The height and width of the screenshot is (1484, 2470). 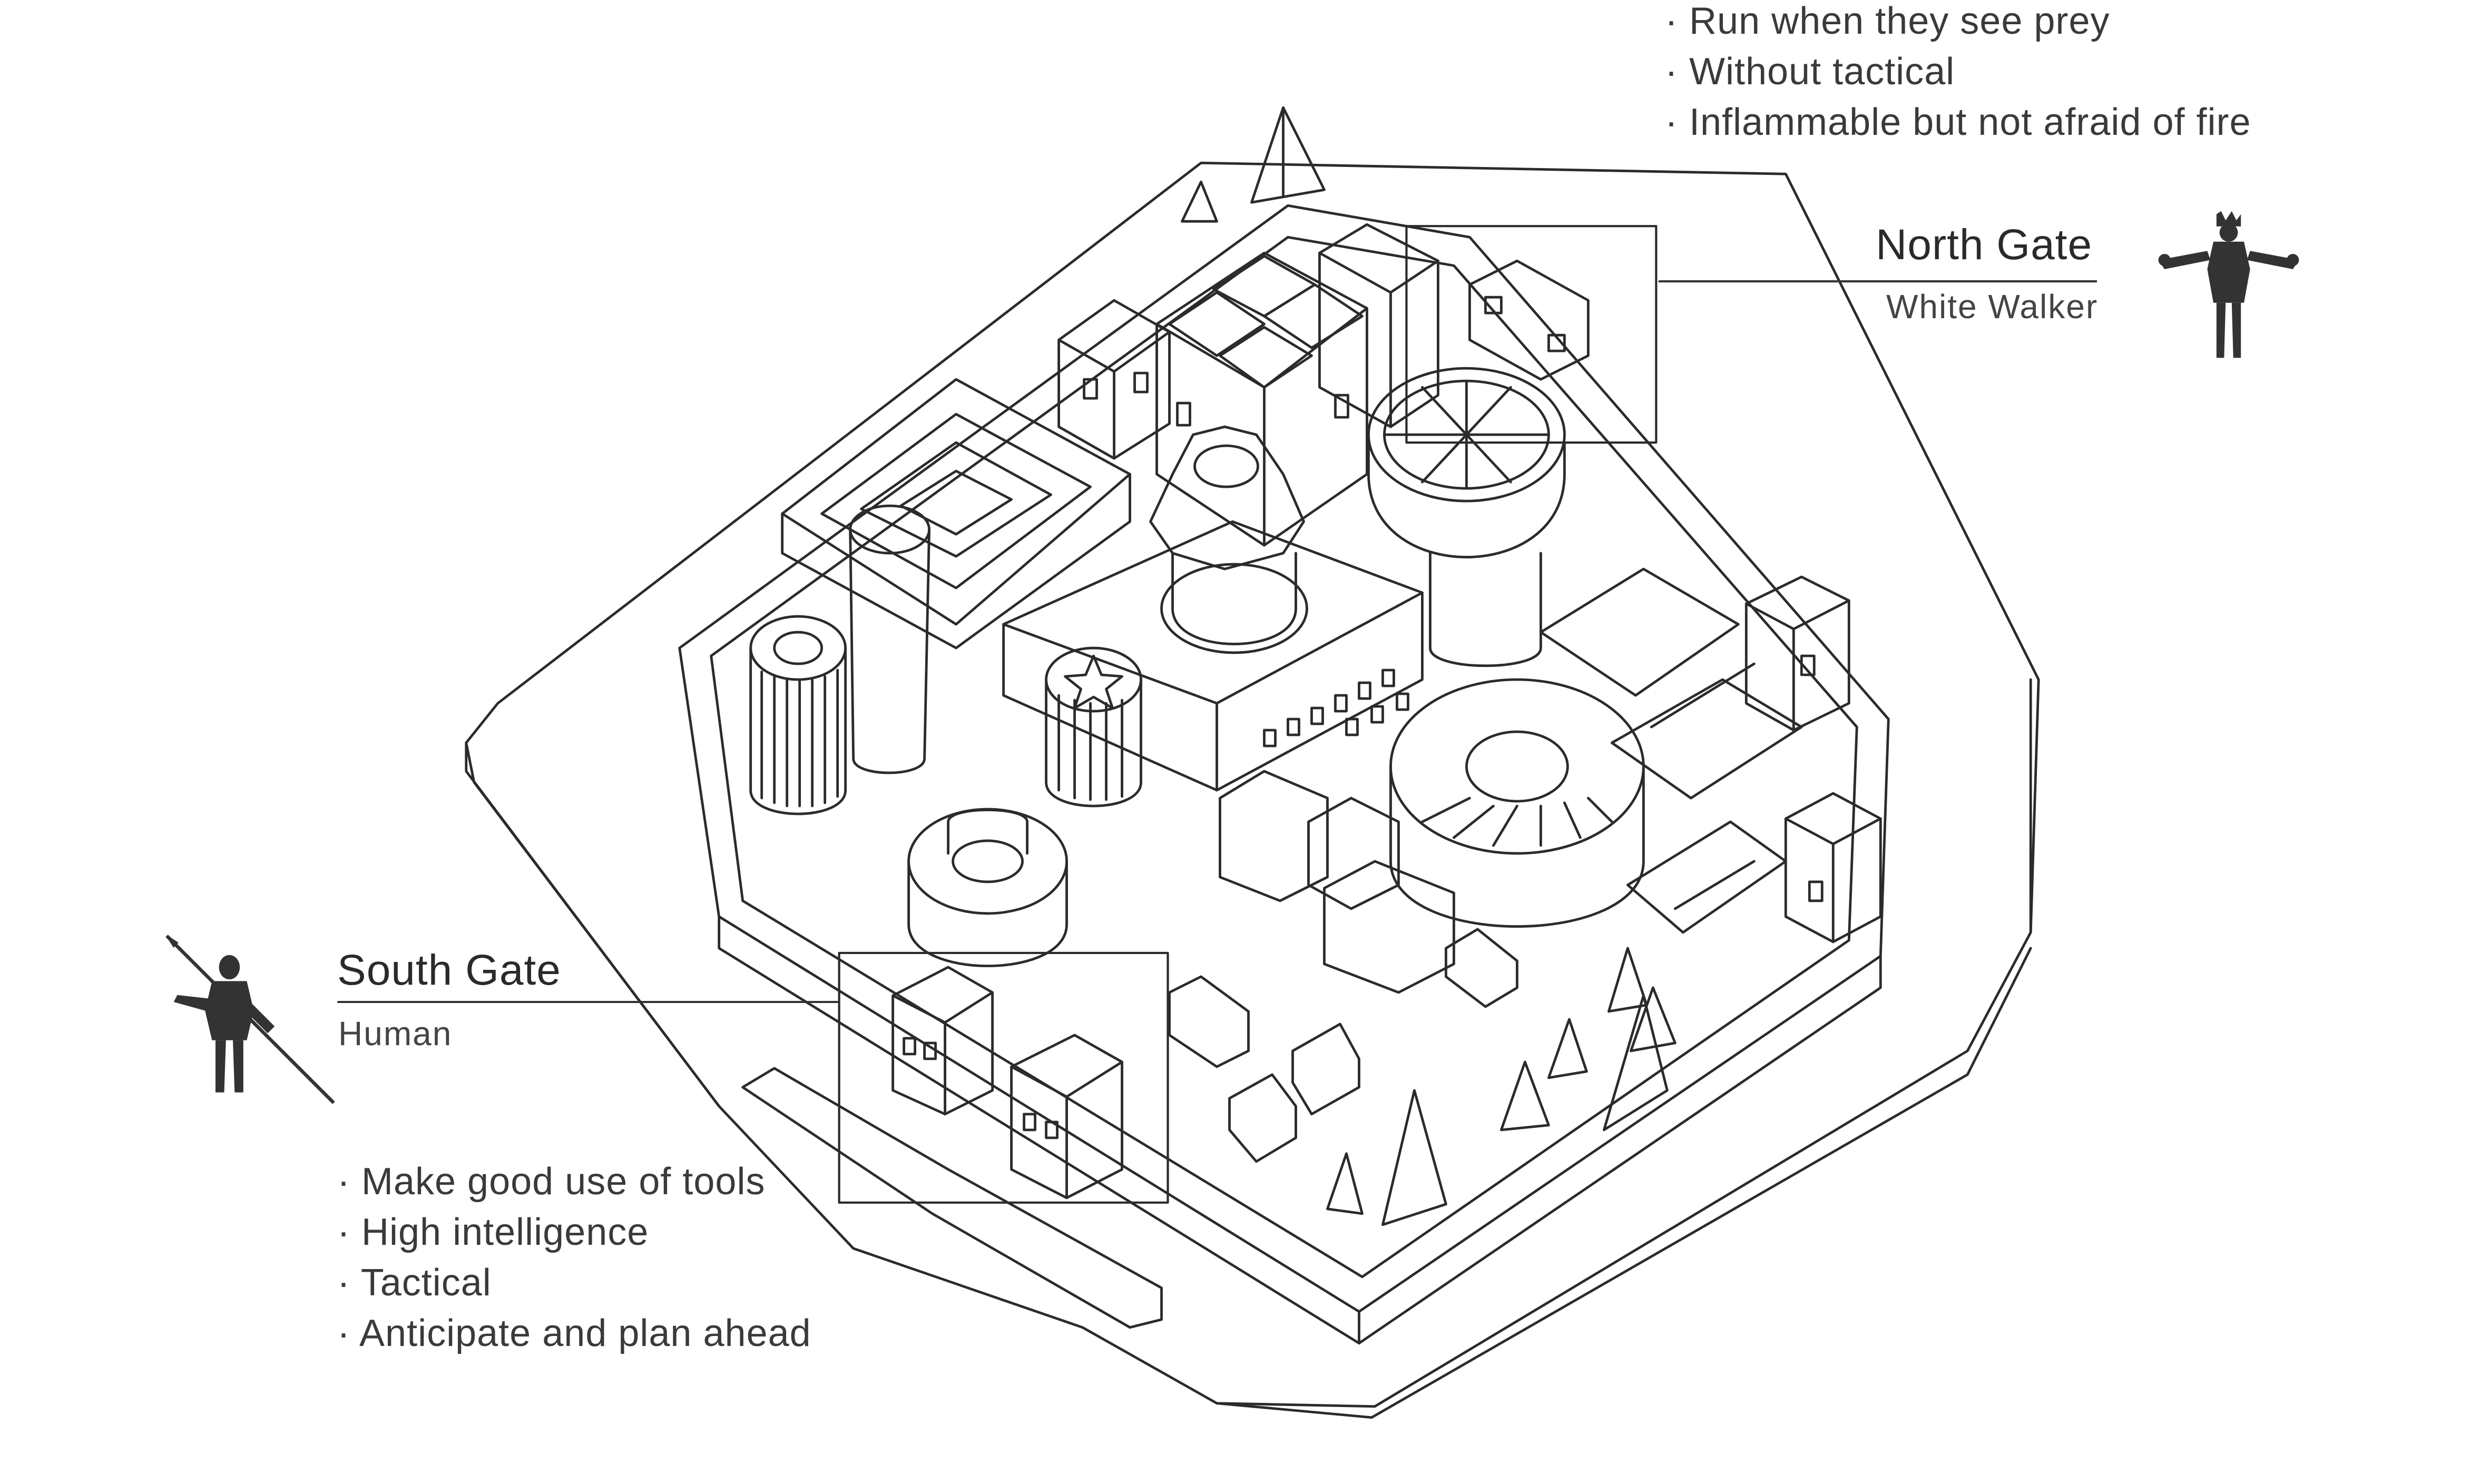 What do you see at coordinates (2228, 284) in the screenshot?
I see `white-walker-silhouette-icon` at bounding box center [2228, 284].